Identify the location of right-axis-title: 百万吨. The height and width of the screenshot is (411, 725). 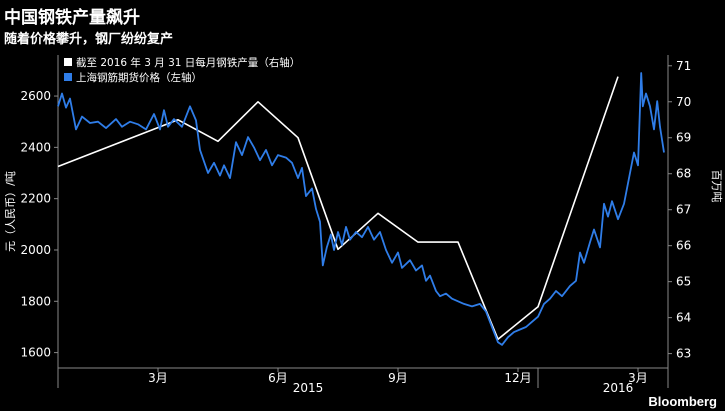
(716, 186).